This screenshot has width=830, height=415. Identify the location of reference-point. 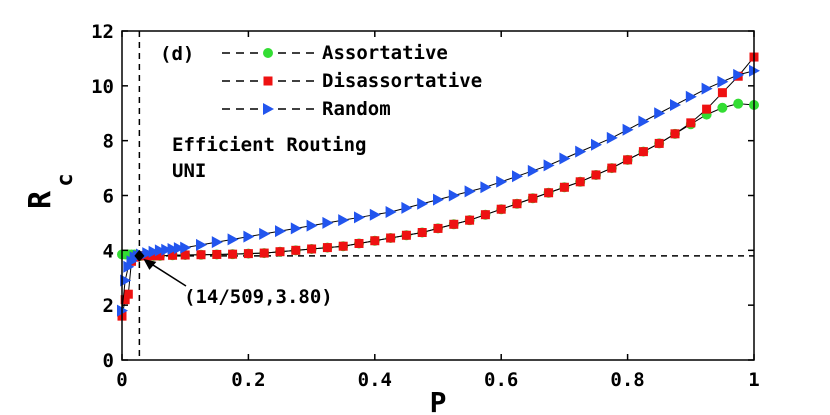
(160, 268).